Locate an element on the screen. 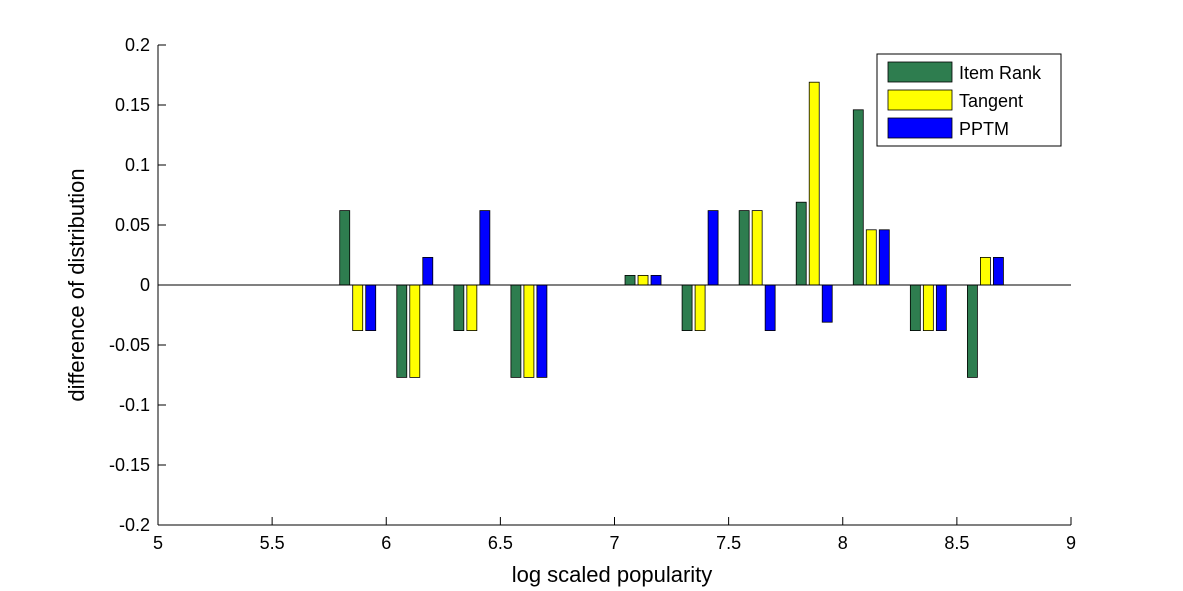  y-tick-label: -0.15 is located at coordinates (129, 465).